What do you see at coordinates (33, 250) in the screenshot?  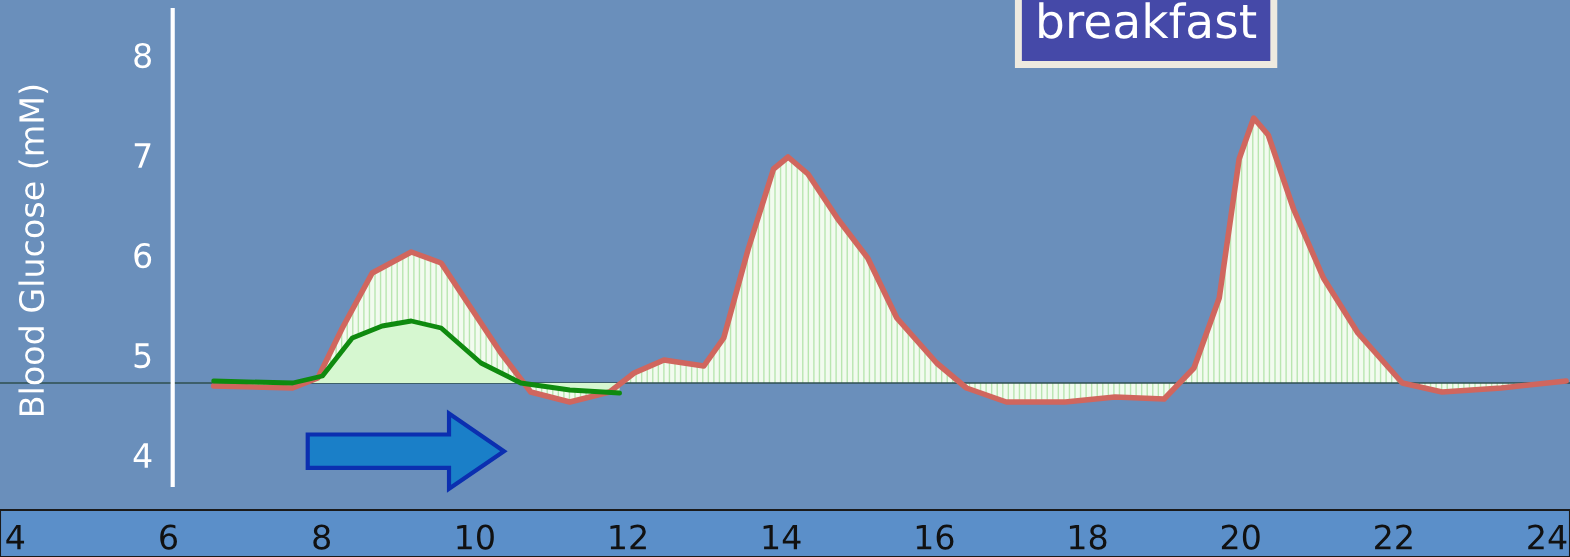 I see `y-axis-title: Blood Glucose (mM)` at bounding box center [33, 250].